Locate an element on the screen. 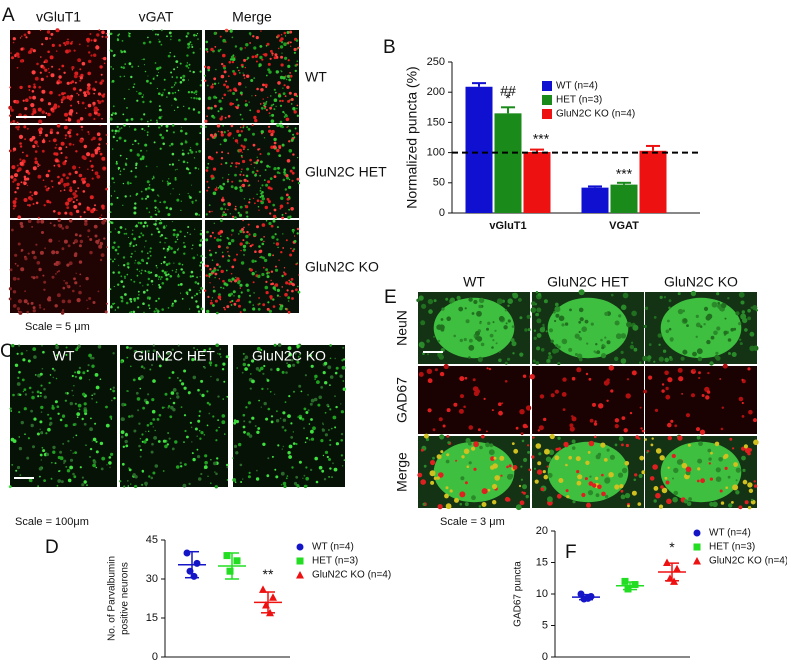 The width and height of the screenshot is (787, 666). y-tick-label: 100 is located at coordinates (436, 153).